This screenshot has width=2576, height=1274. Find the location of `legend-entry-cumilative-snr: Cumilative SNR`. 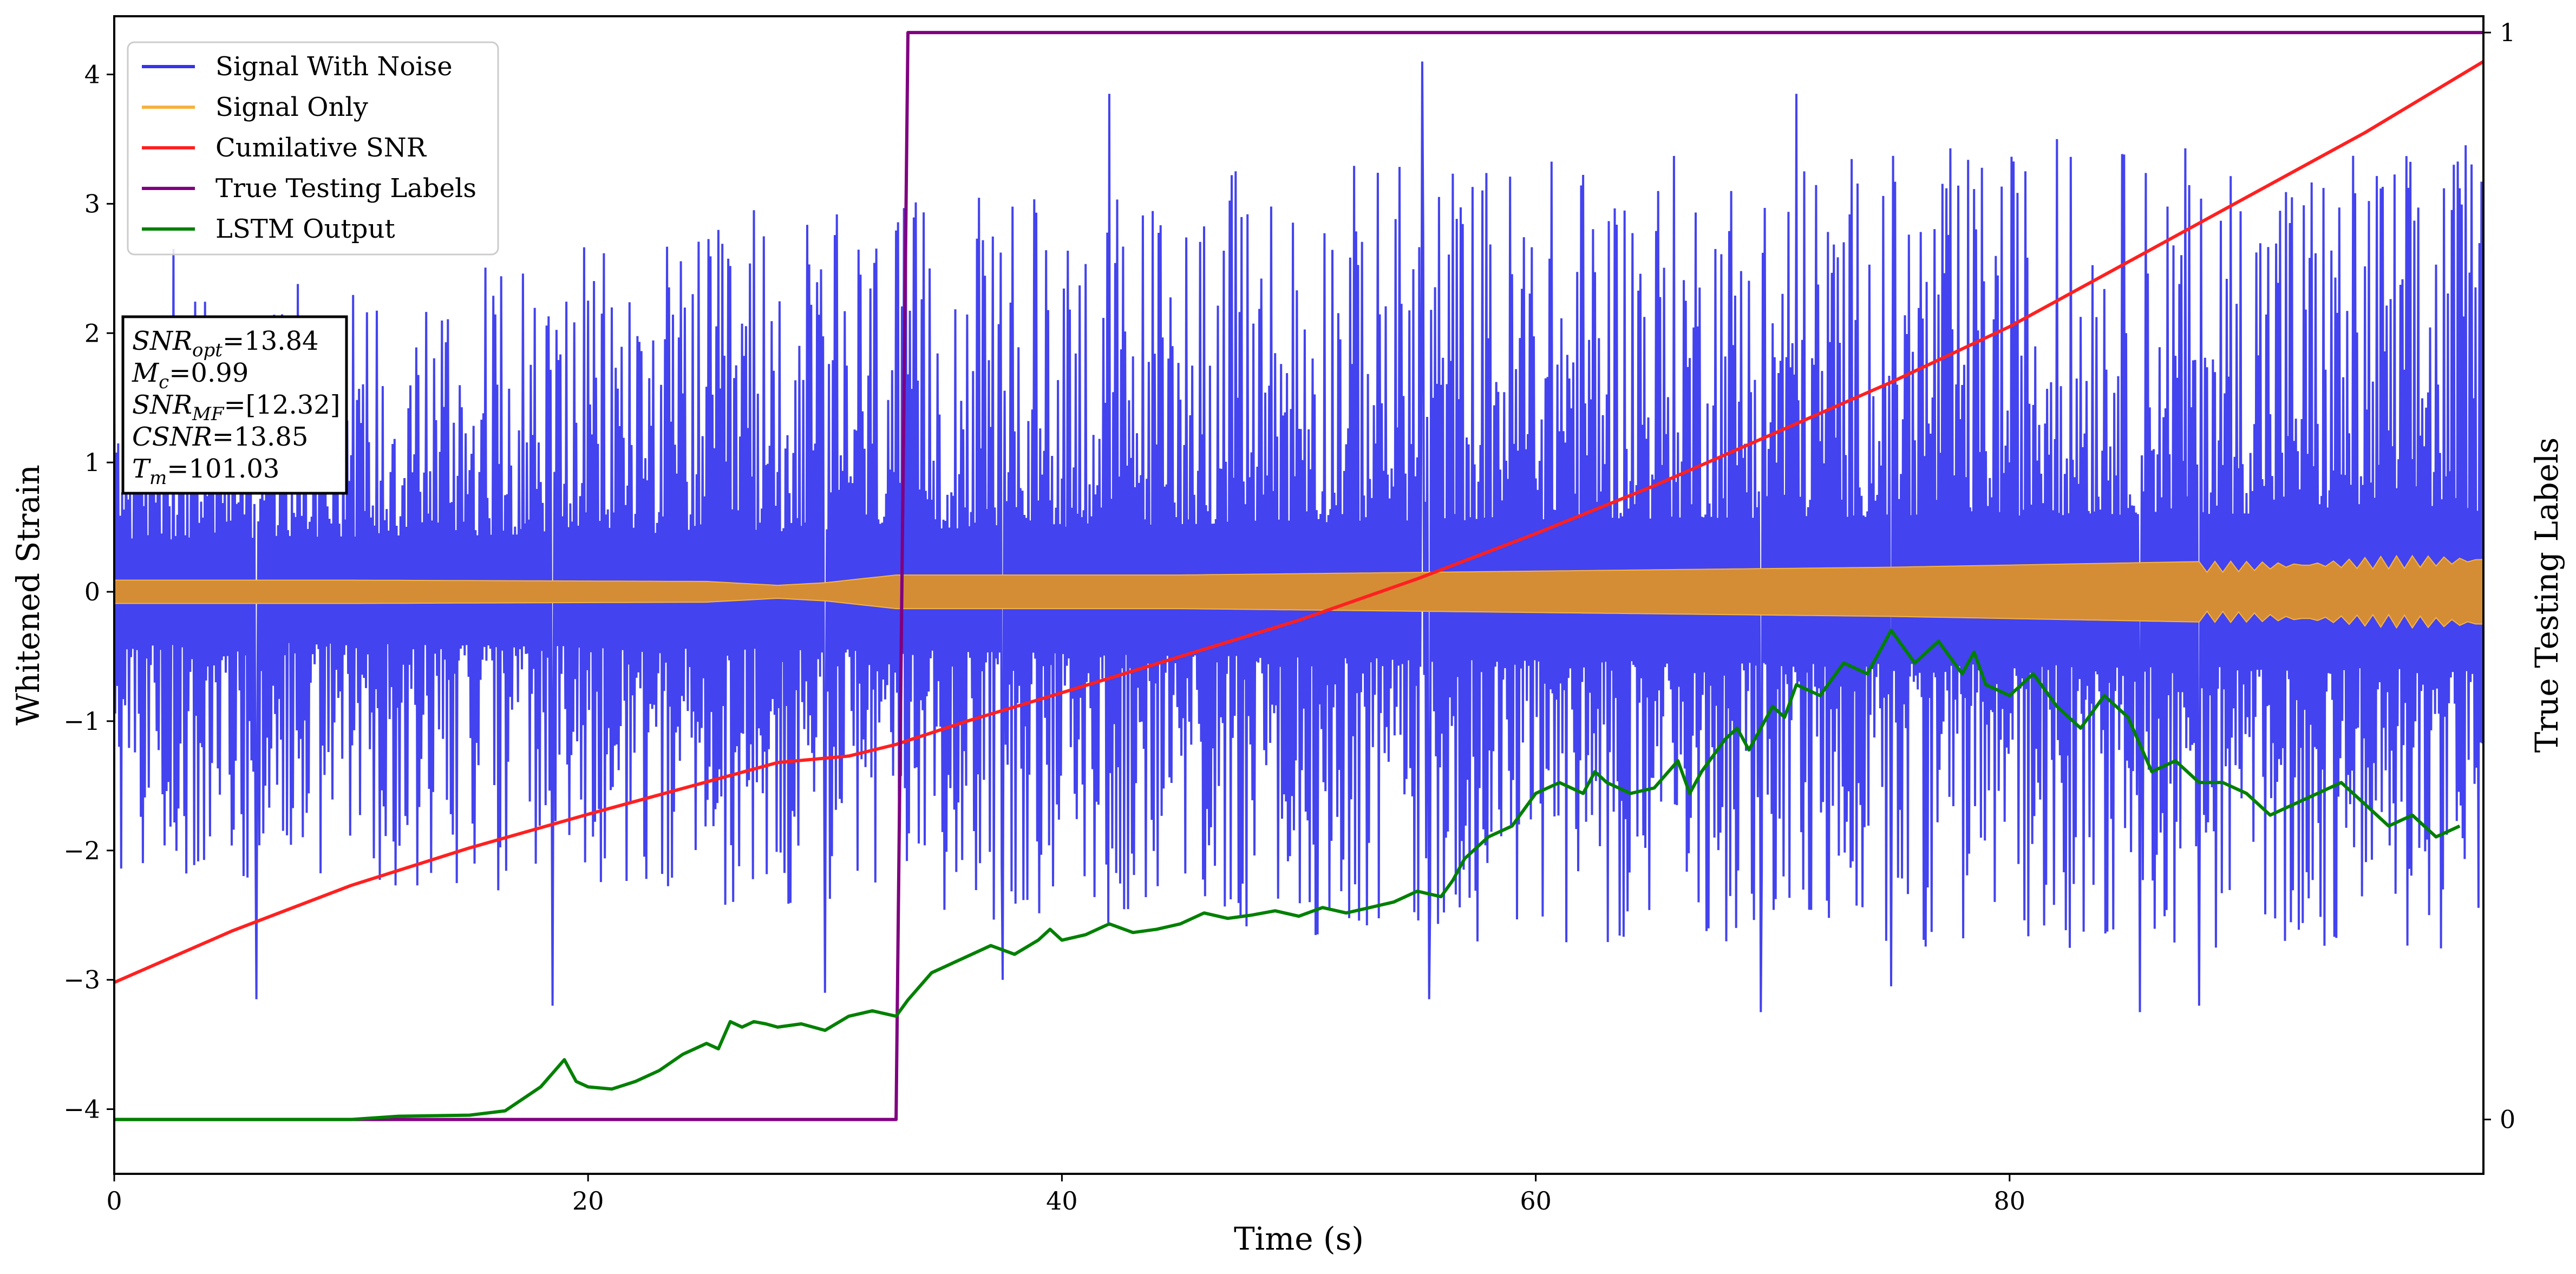

legend-entry-cumilative-snr: Cumilative SNR is located at coordinates (284, 148).